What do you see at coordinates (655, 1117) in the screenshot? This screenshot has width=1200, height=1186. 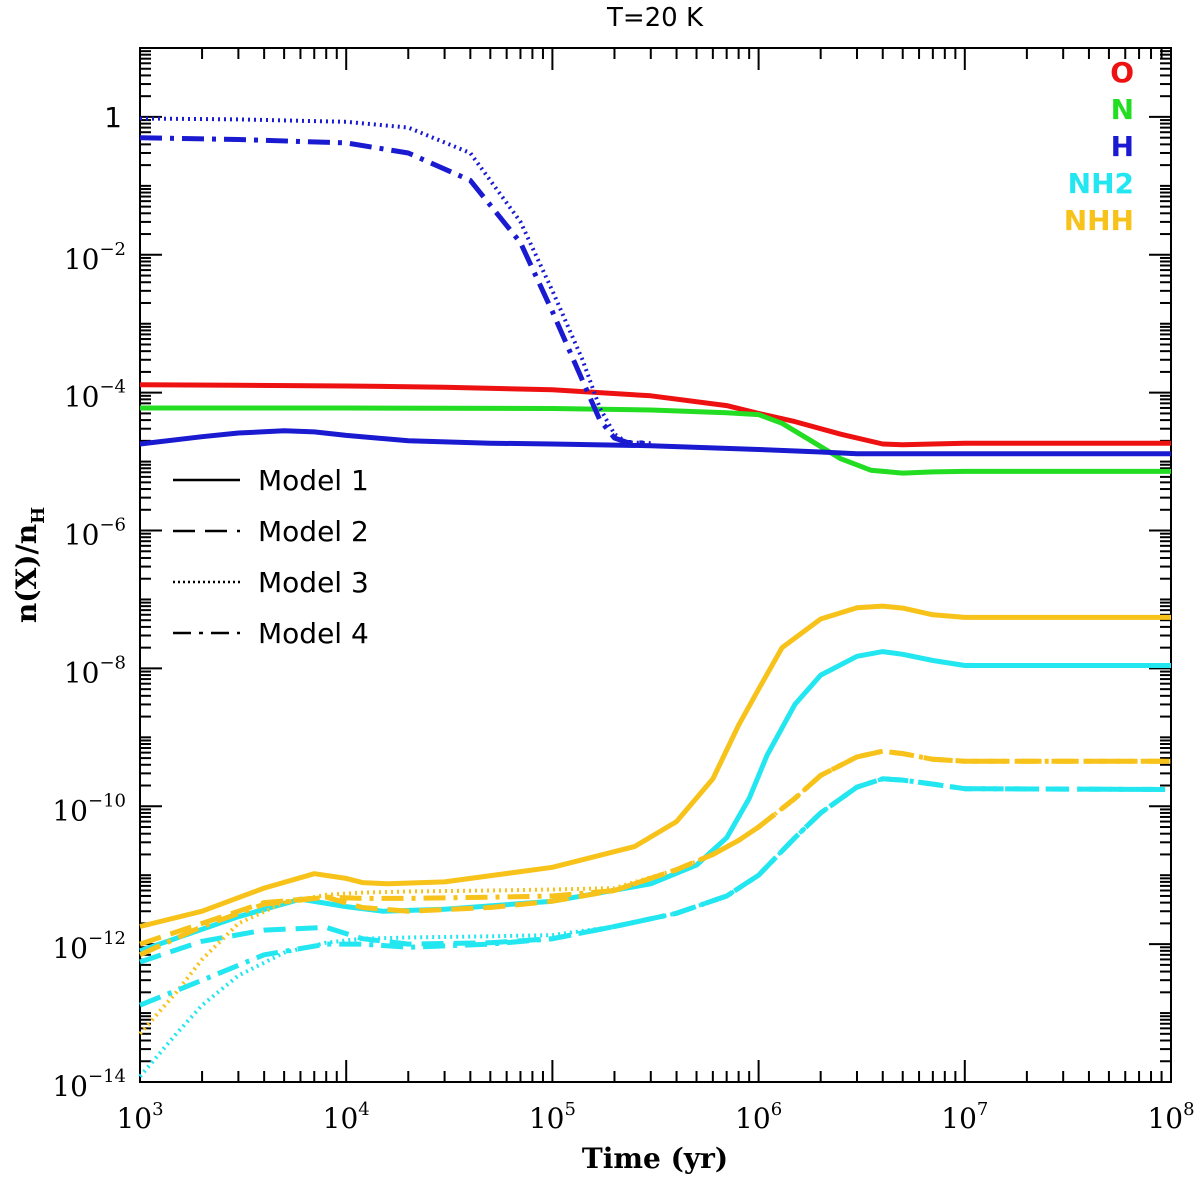 I see `x-tick-labels: 10³ 10⁴ 10⁵ 10⁶ 10⁷ 10⁸` at bounding box center [655, 1117].